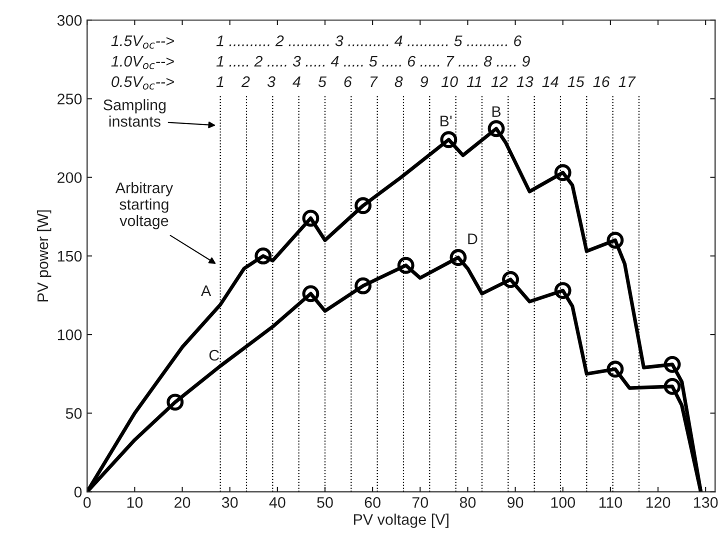  What do you see at coordinates (70, 178) in the screenshot?
I see `y-tick-label: 200` at bounding box center [70, 178].